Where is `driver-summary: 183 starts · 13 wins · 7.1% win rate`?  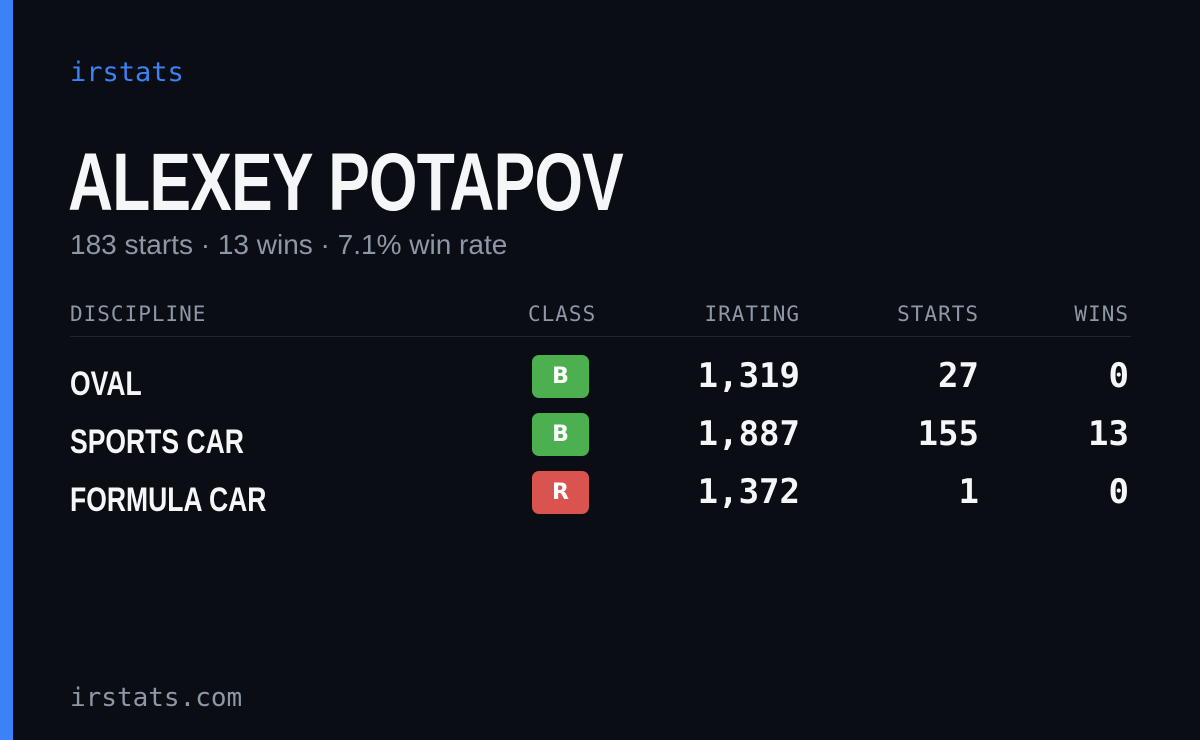
driver-summary: 183 starts · 13 wins · 7.1% win rate is located at coordinates (289, 244).